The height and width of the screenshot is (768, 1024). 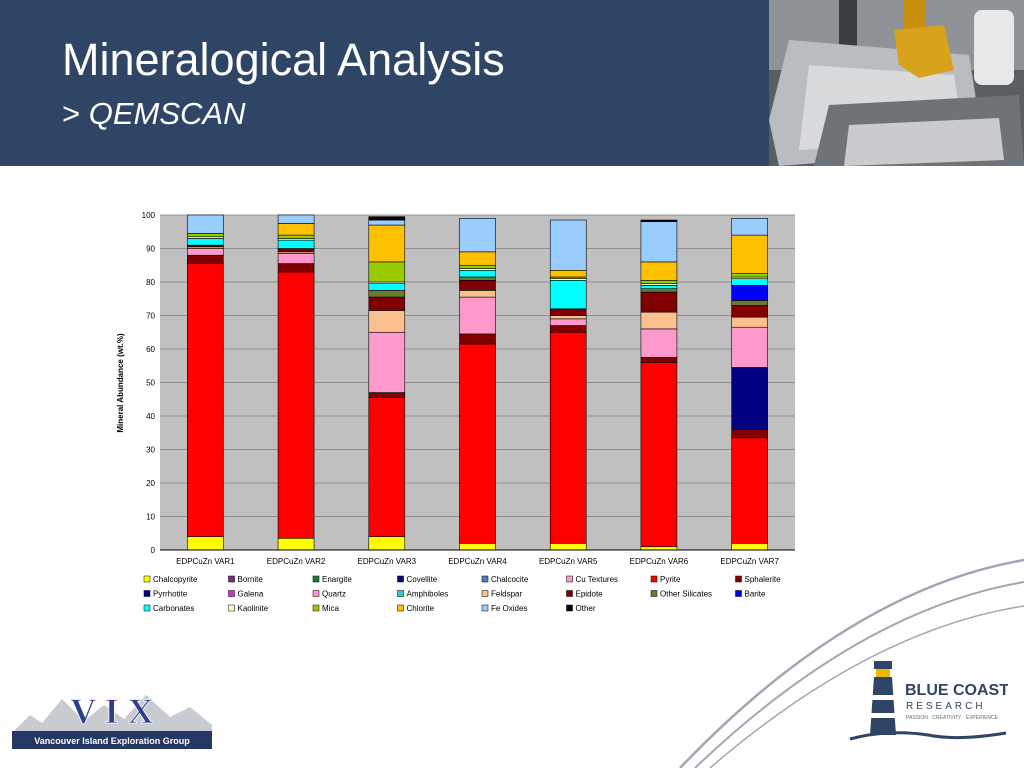 I want to click on y-tick-label: 60, so click(x=150, y=349).